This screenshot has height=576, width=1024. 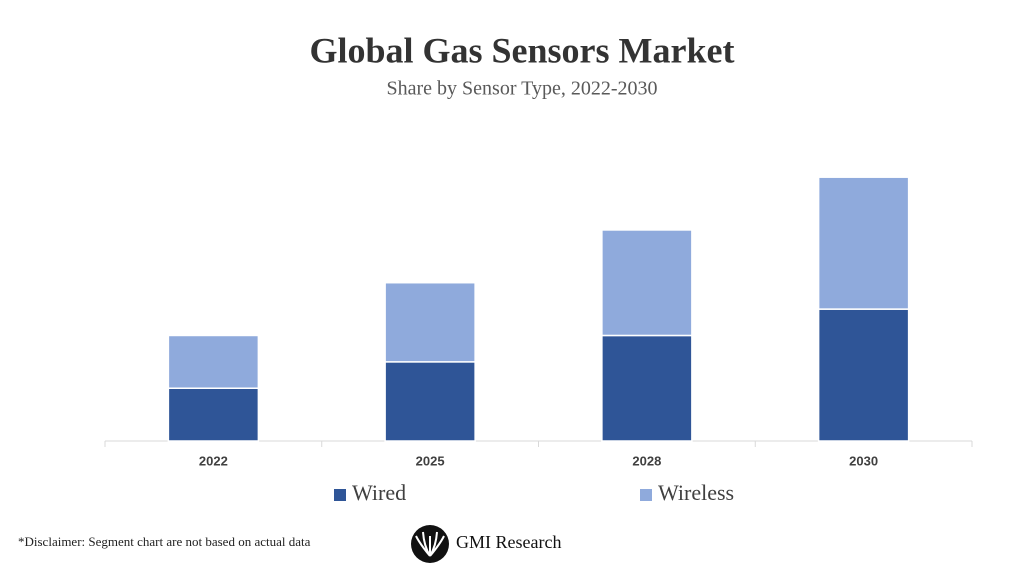 I want to click on x-tick-label: 2025, so click(x=430, y=460).